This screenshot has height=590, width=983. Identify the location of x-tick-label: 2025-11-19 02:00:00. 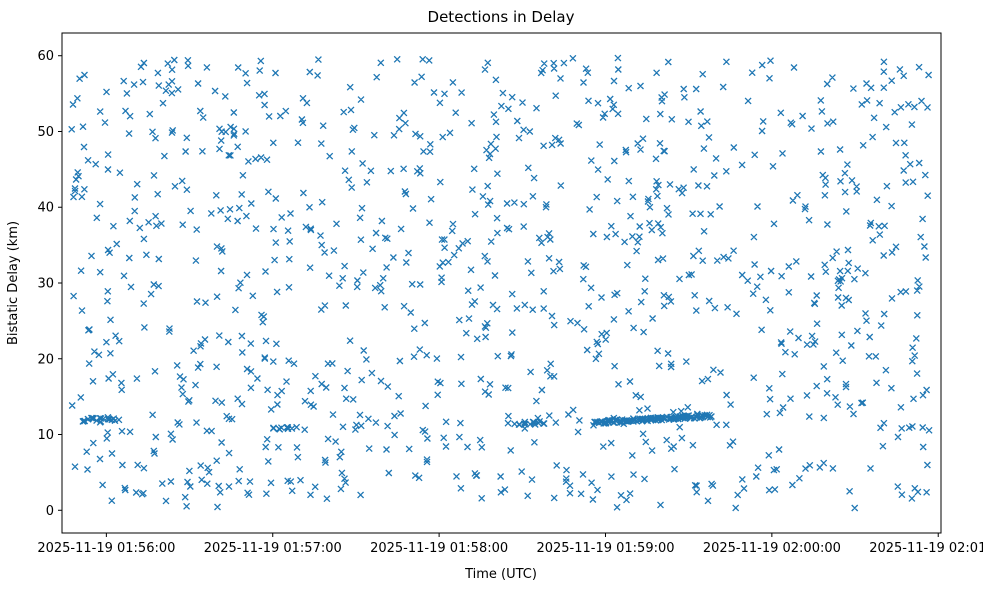
(772, 548).